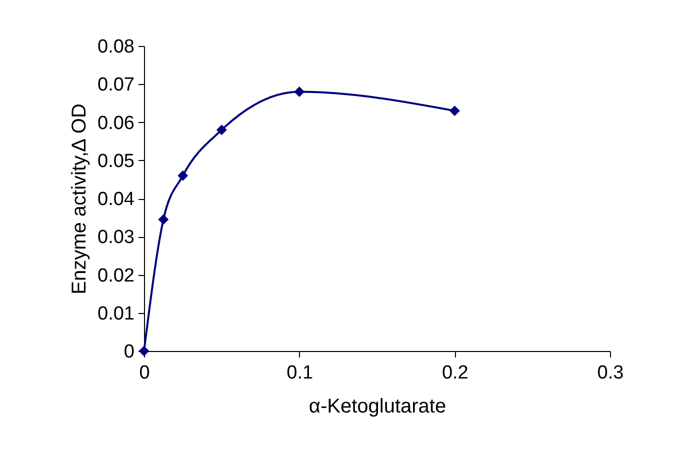 This screenshot has width=675, height=452. Describe the element at coordinates (377, 407) in the screenshot. I see `x-axis-title: α-Ketoglutarate` at that location.